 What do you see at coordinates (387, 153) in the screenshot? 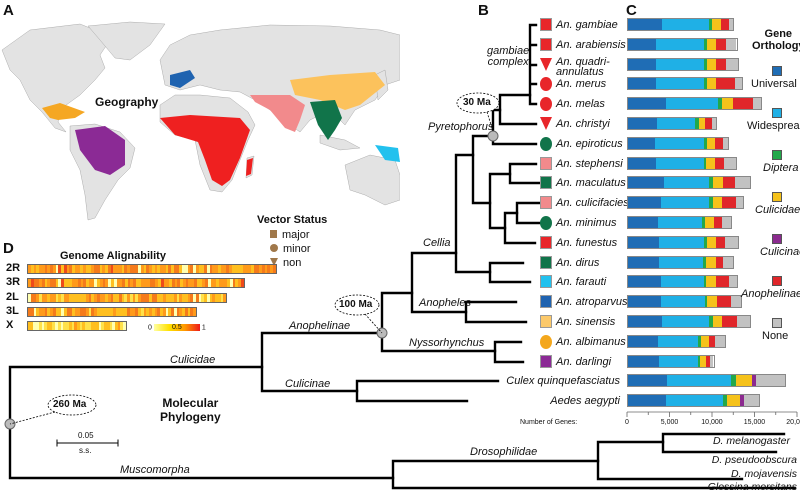
I see `farauti-range` at bounding box center [387, 153].